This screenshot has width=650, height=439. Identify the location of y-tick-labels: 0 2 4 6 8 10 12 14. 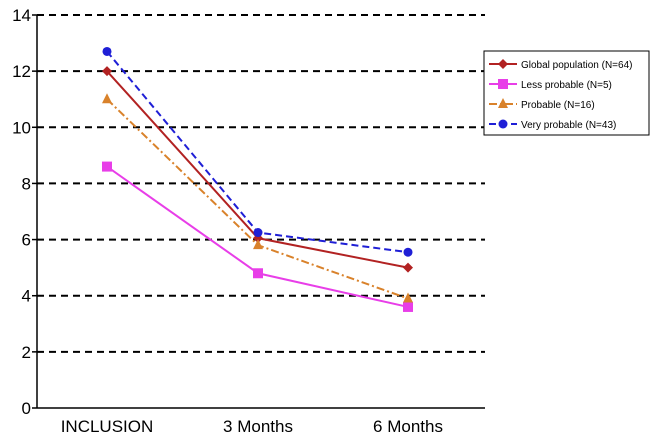
(21, 212).